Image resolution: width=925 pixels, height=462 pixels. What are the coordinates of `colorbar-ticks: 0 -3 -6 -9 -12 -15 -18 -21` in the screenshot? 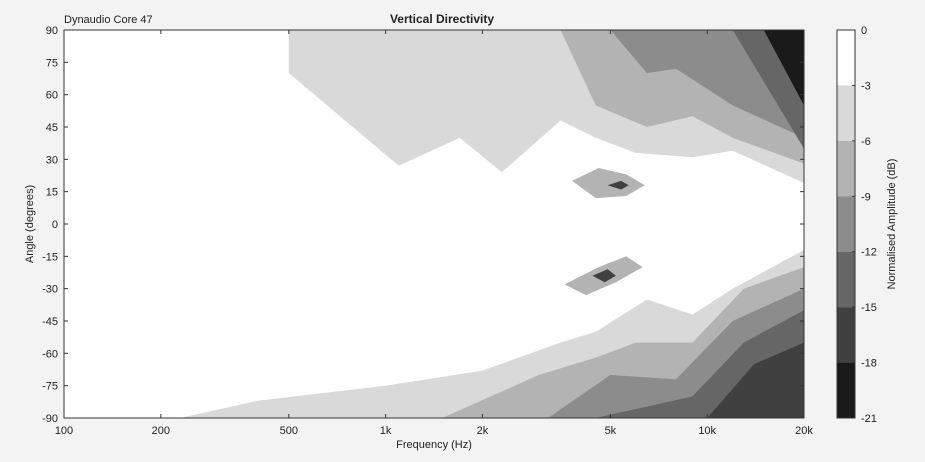 It's located at (864, 225).